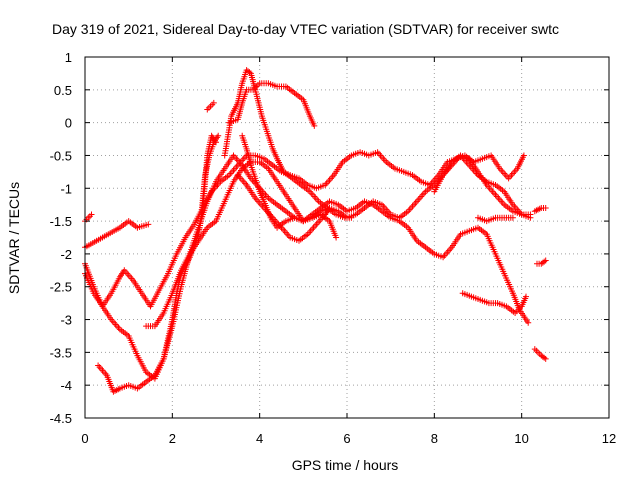  What do you see at coordinates (66, 188) in the screenshot?
I see `y-tick-label: -1` at bounding box center [66, 188].